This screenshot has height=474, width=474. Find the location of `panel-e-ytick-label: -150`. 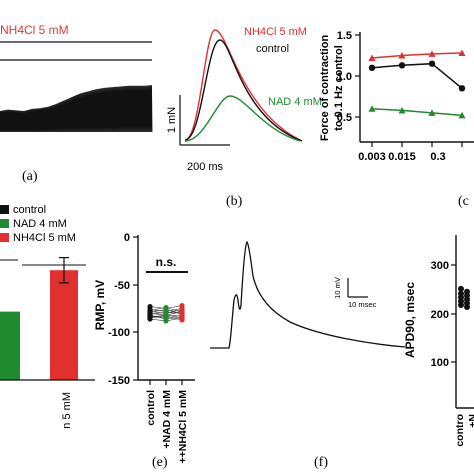

panel-e-ytick-label: -150 is located at coordinates (119, 381).